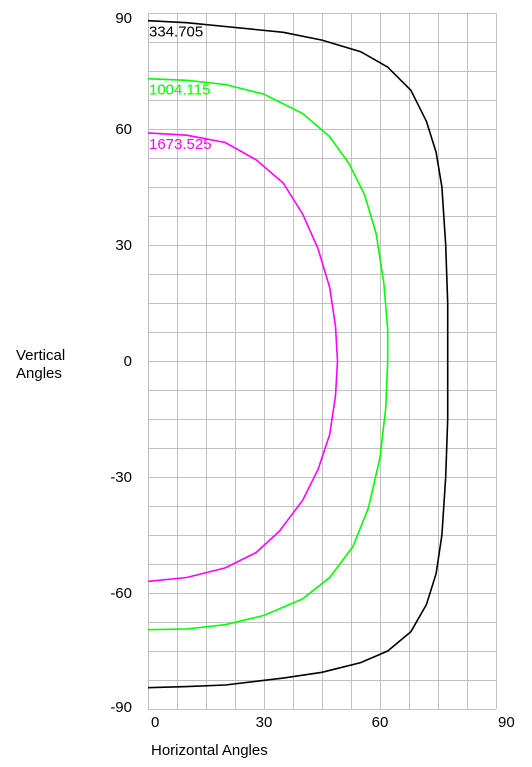 The image size is (532, 767). I want to click on x-axis-title: Horizontal Angles, so click(209, 750).